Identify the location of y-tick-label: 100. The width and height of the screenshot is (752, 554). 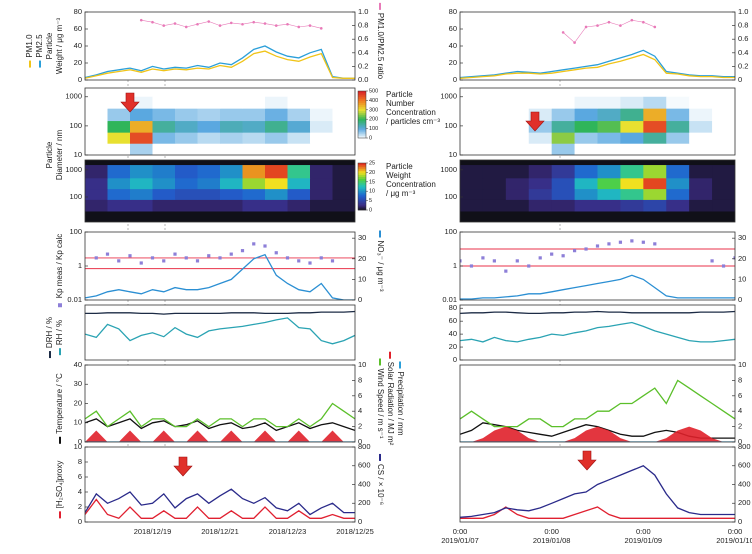
(75, 125).